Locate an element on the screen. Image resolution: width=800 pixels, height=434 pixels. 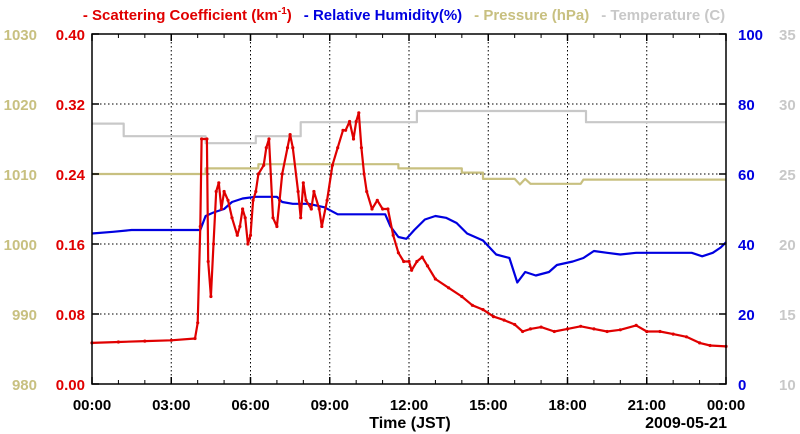
temperature-tick-label: 35 is located at coordinates (787, 35).